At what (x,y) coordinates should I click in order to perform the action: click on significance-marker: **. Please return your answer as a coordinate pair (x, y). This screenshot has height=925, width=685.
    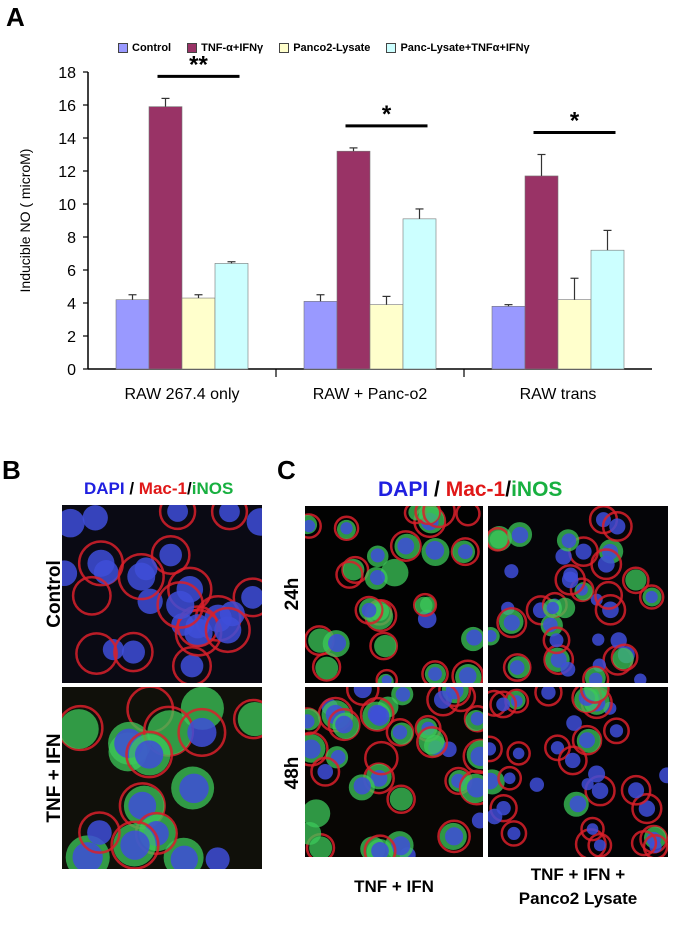
    Looking at the image, I should click on (198, 64).